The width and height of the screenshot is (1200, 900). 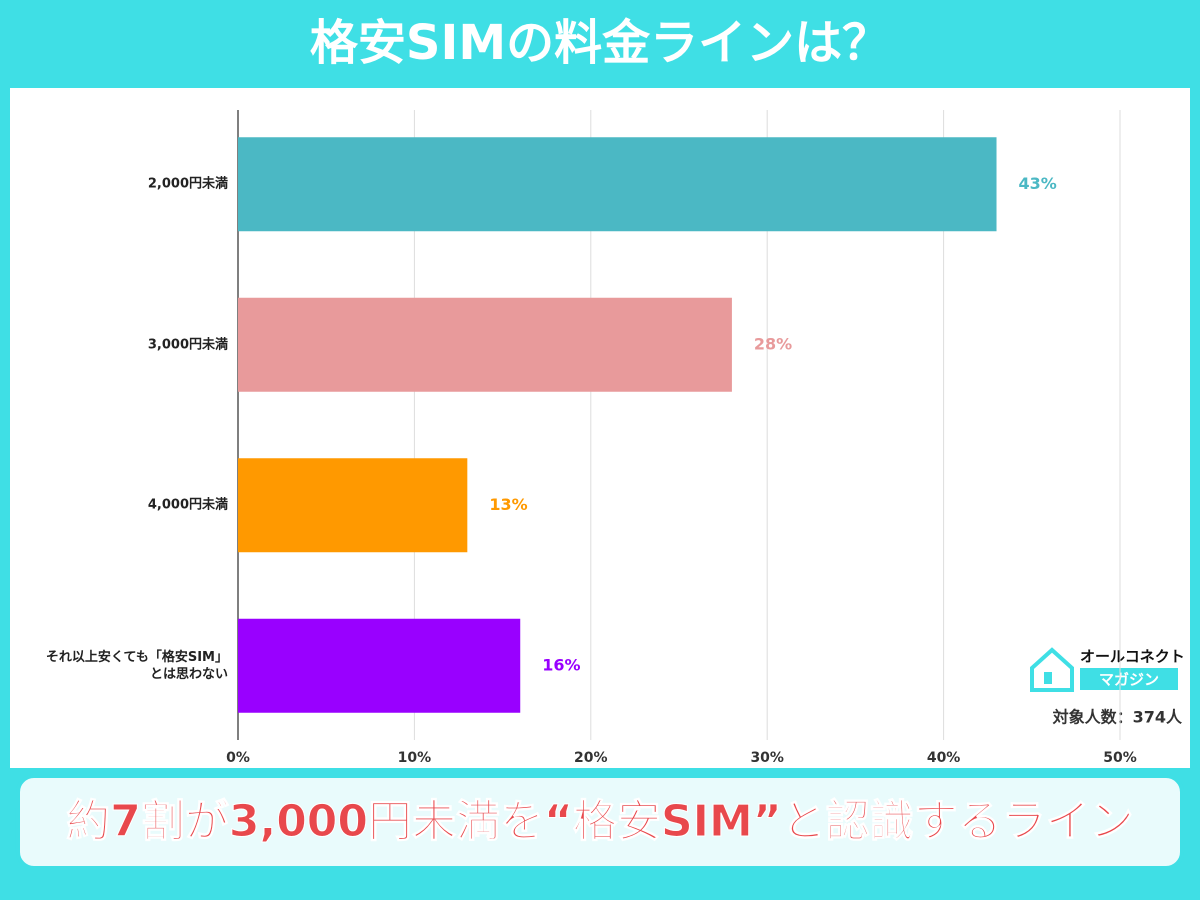 What do you see at coordinates (773, 343) in the screenshot?
I see `value-label: 28%` at bounding box center [773, 343].